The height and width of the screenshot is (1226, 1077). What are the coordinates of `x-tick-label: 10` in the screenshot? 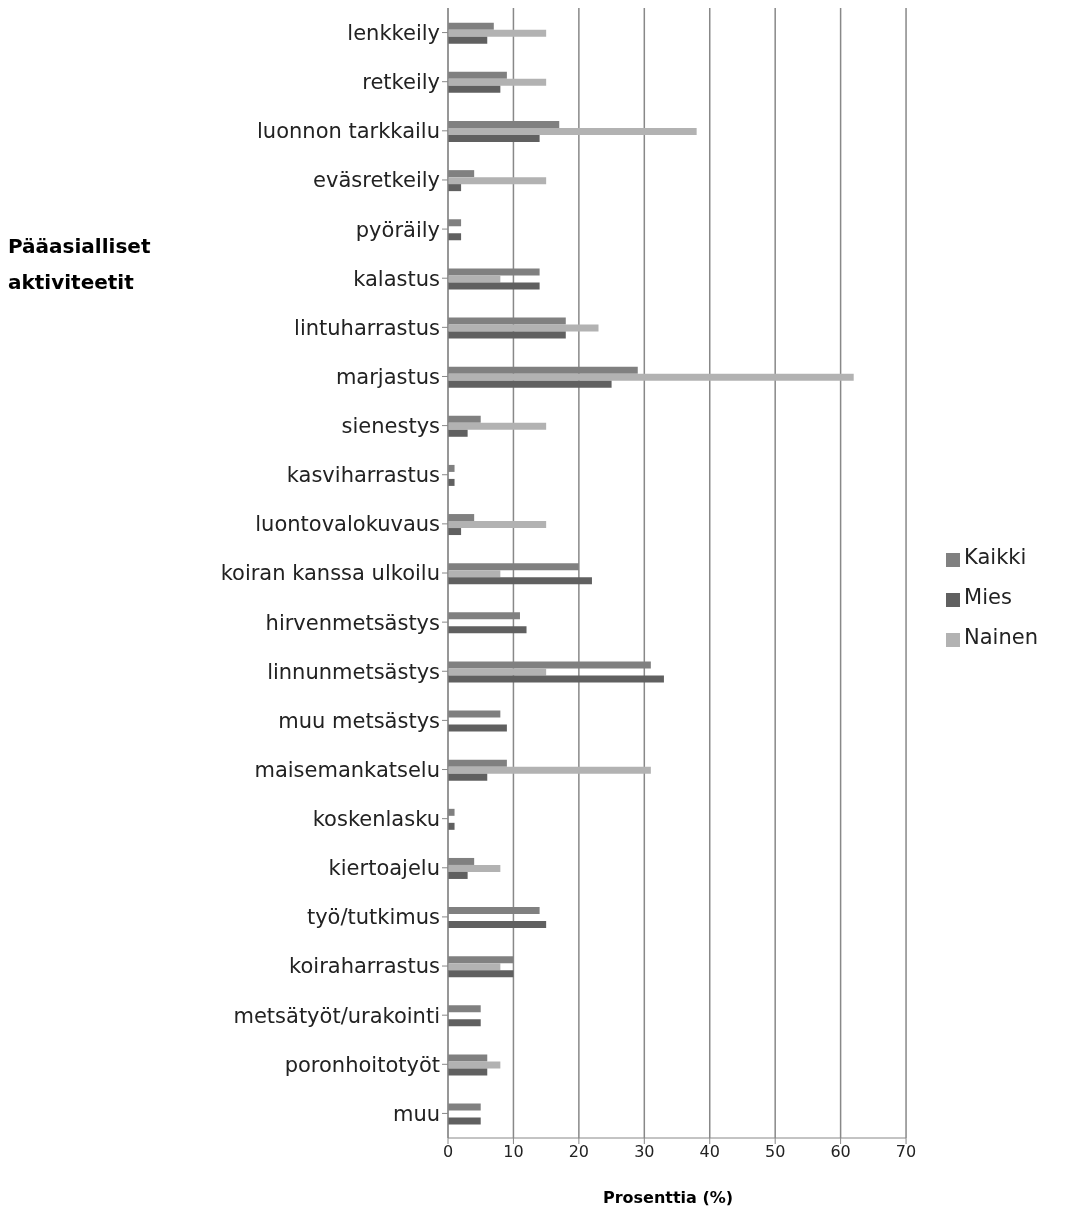 It's located at (513, 1152).